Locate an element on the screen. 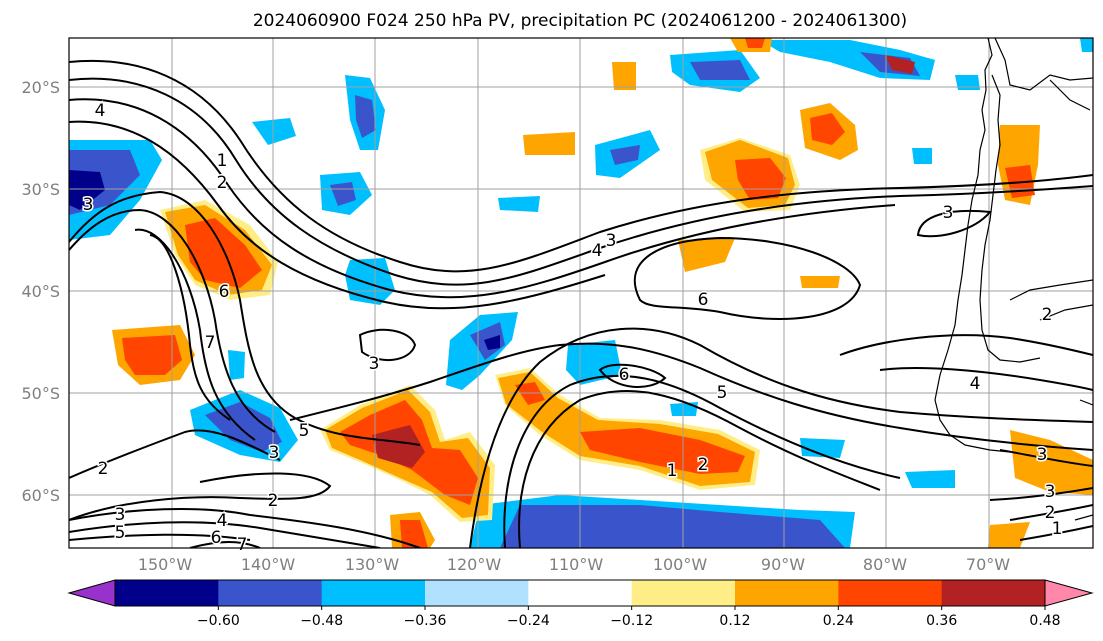 This screenshot has height=641, width=1103. pv-contour-1c is located at coordinates (1056, 533).